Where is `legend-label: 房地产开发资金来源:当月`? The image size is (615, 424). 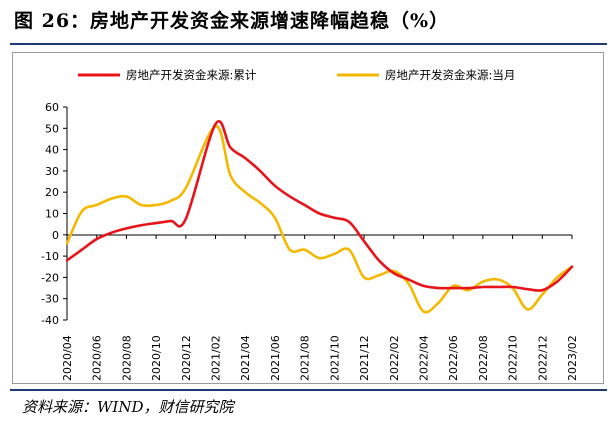
legend-label: 房地产开发资金来源:当月 is located at coordinates (450, 75).